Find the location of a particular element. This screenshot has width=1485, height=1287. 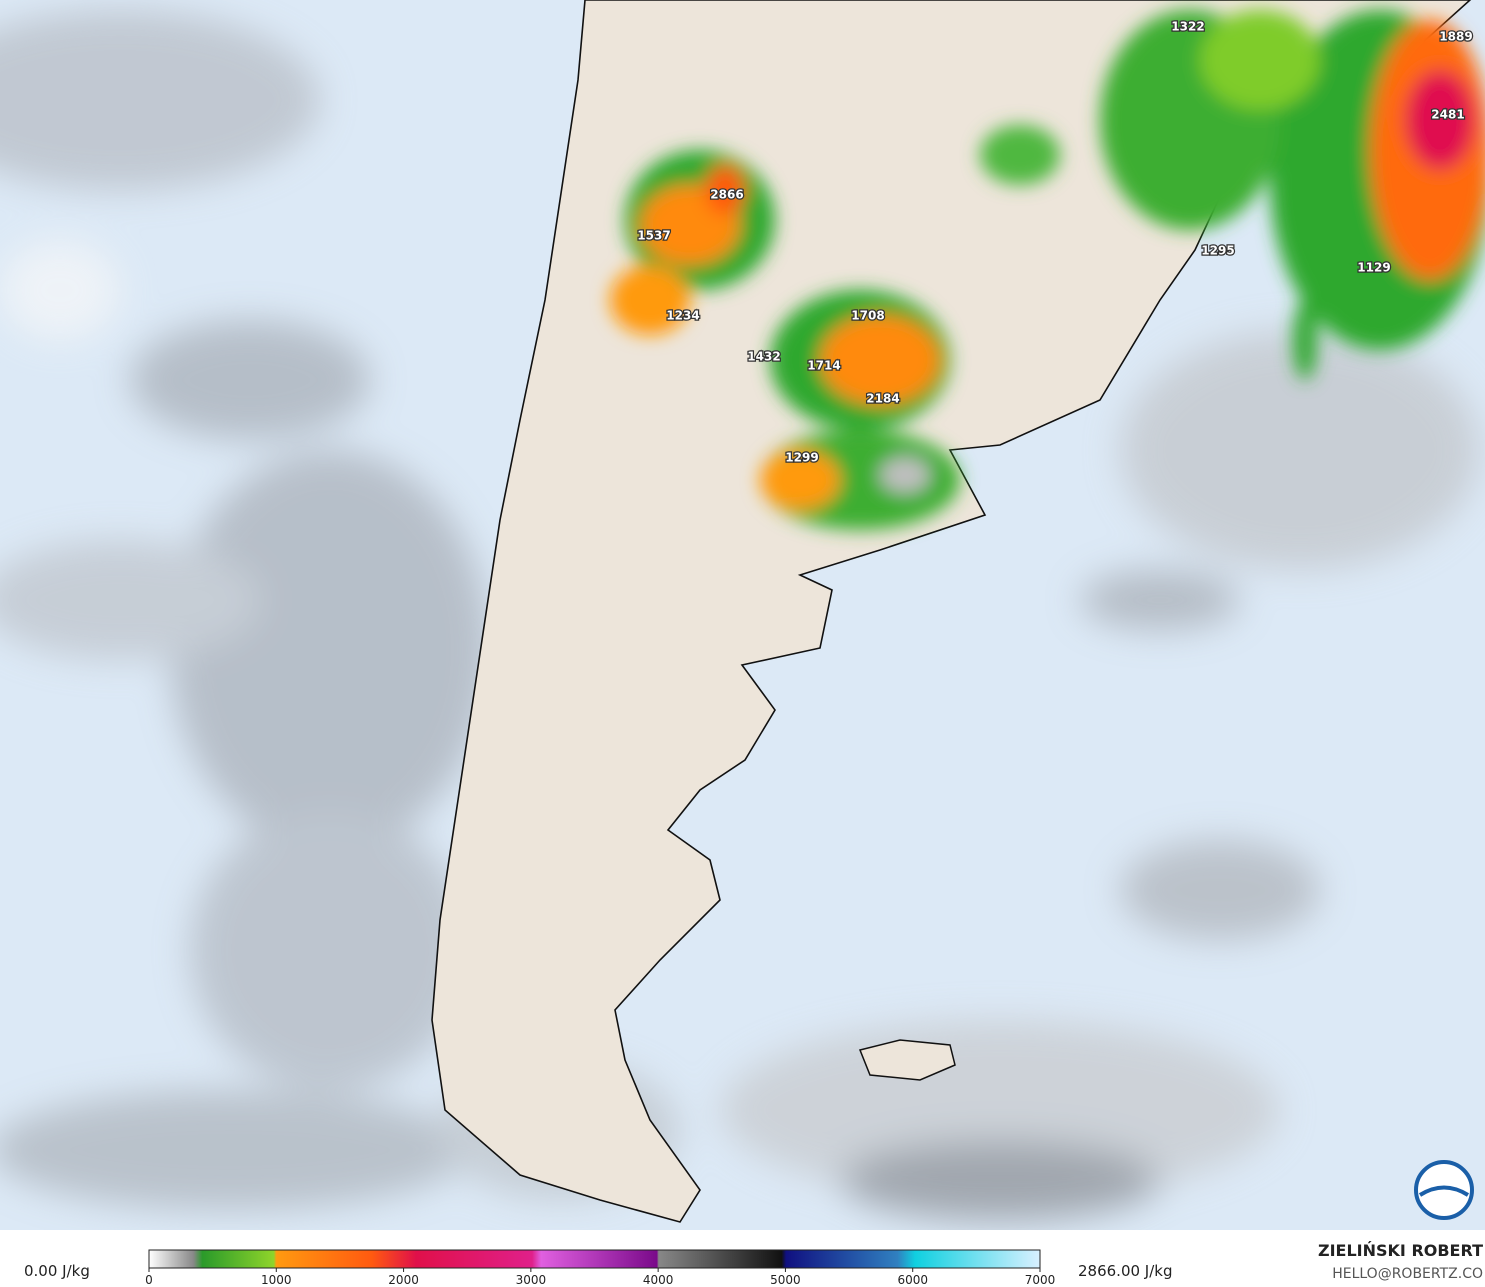

colorbar-tick-label: 0 is located at coordinates (149, 1280).